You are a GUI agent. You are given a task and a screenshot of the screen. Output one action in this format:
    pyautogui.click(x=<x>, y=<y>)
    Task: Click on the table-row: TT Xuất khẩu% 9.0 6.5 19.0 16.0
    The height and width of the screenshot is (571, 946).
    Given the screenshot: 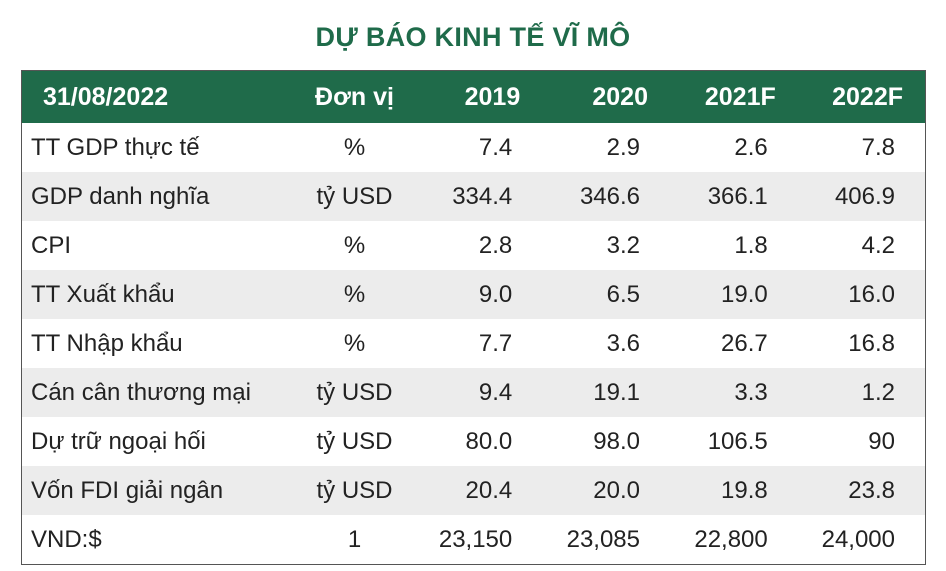 What is the action you would take?
    pyautogui.click(x=473, y=294)
    